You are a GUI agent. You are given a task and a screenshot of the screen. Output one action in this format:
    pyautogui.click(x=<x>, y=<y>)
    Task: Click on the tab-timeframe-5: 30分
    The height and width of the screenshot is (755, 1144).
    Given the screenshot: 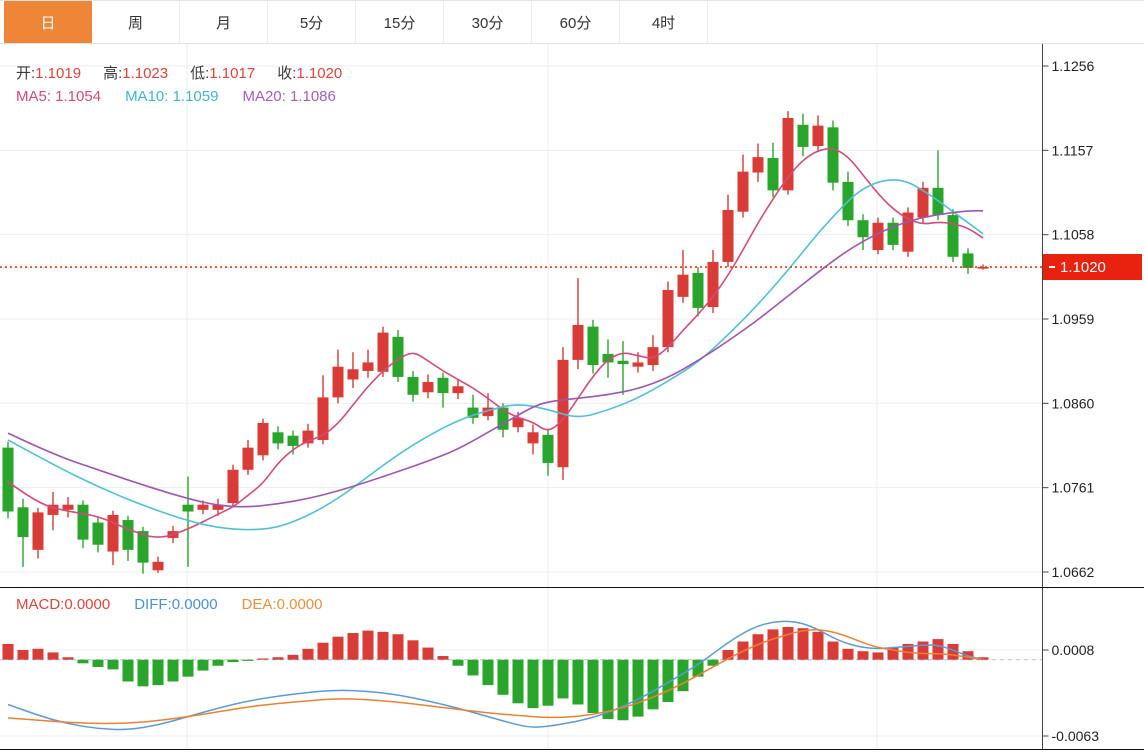 What is the action you would take?
    pyautogui.click(x=488, y=22)
    